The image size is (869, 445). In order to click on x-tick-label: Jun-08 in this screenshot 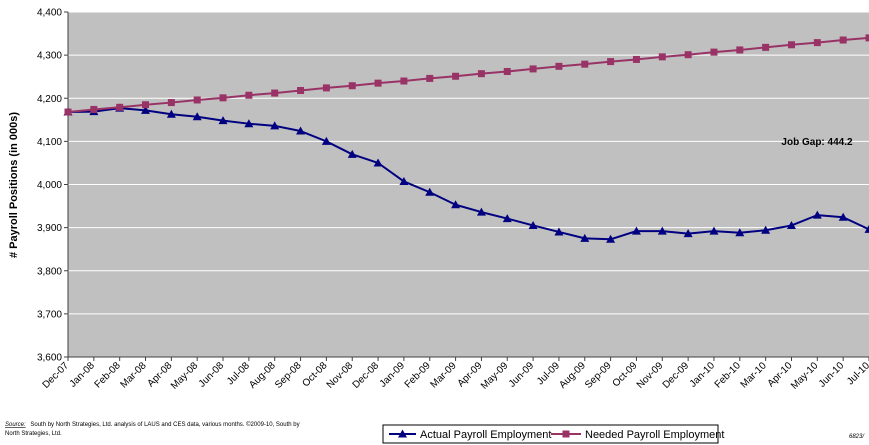, I will do `click(212, 375)`.